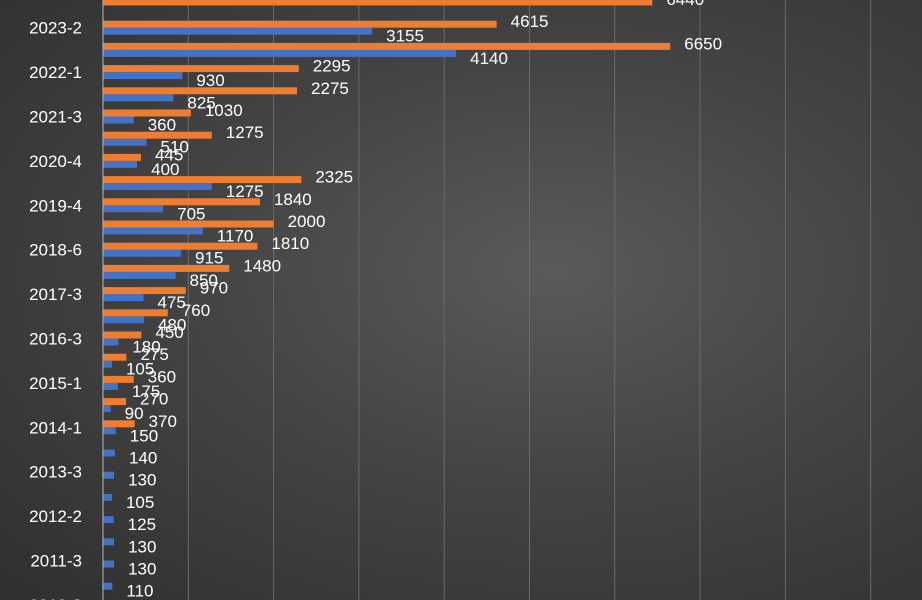  Describe the element at coordinates (55, 516) in the screenshot. I see `category-tick-label: 2012-2` at that location.